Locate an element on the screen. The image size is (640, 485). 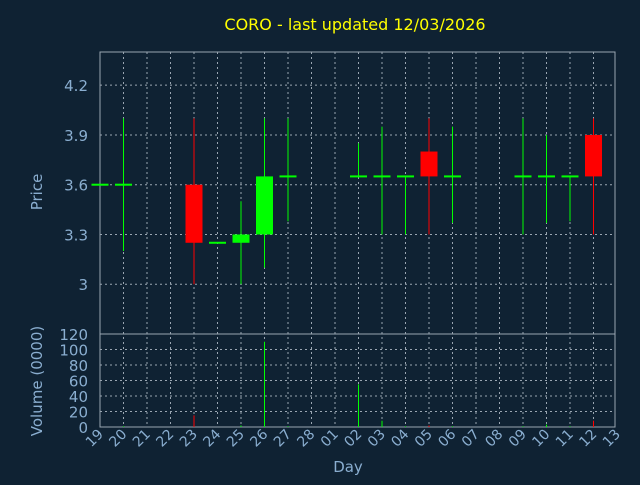
volume-axis-label: Volume (0000) is located at coordinates (37, 381).